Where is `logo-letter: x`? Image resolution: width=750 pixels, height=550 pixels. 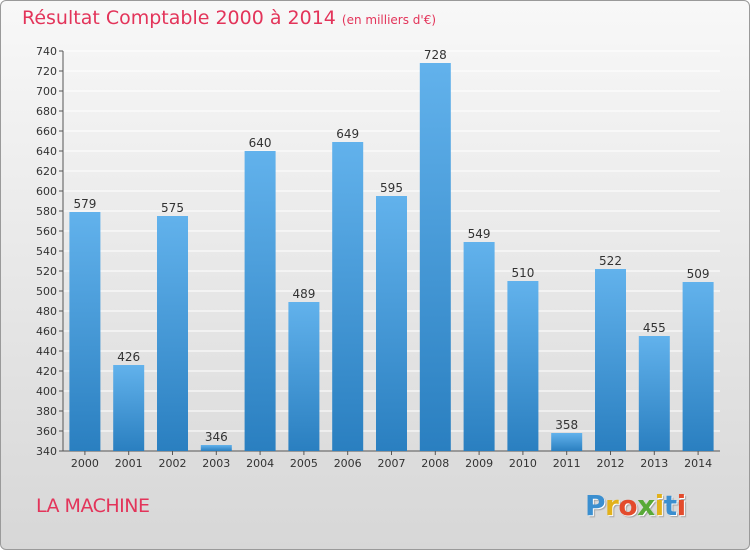 logo-letter: x is located at coordinates (646, 505).